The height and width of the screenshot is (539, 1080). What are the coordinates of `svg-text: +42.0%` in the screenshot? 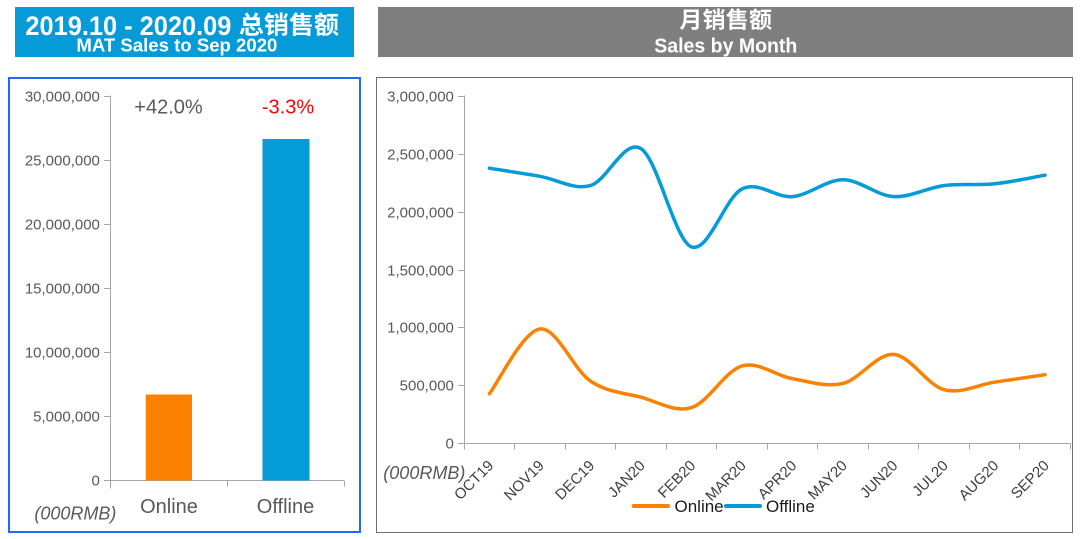 It's located at (168, 108).